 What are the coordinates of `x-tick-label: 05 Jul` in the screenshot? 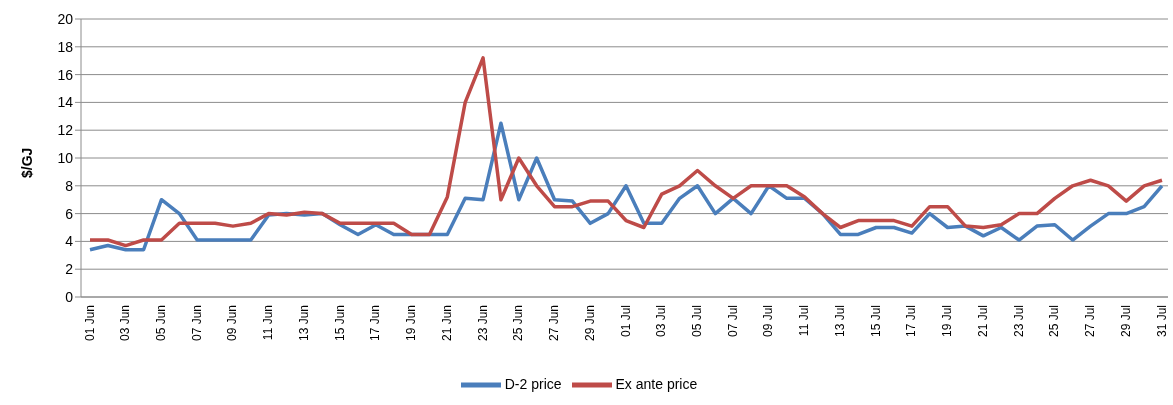 It's located at (696, 321).